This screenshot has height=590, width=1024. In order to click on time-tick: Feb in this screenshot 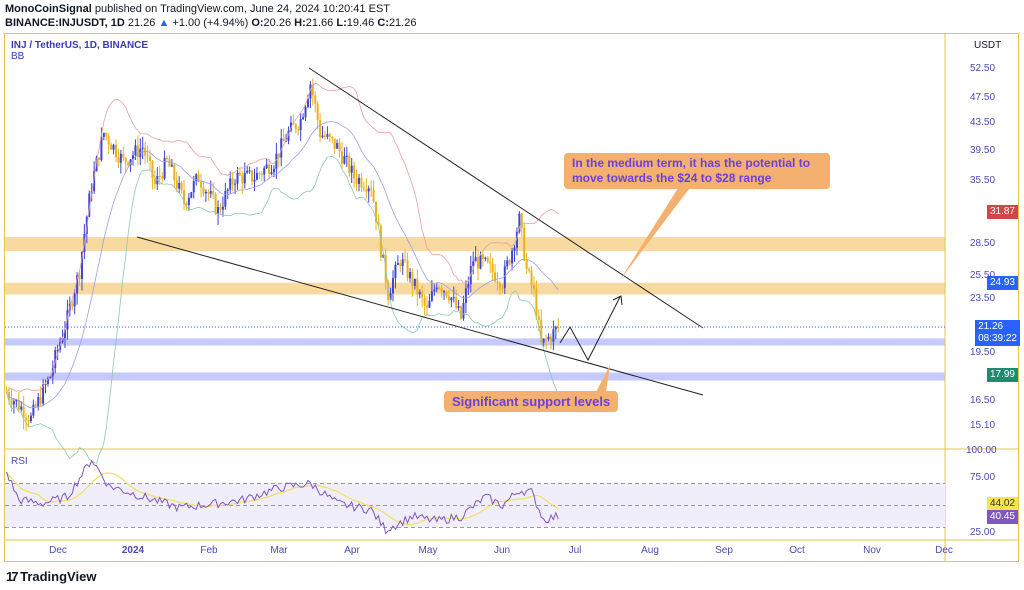, I will do `click(209, 550)`.